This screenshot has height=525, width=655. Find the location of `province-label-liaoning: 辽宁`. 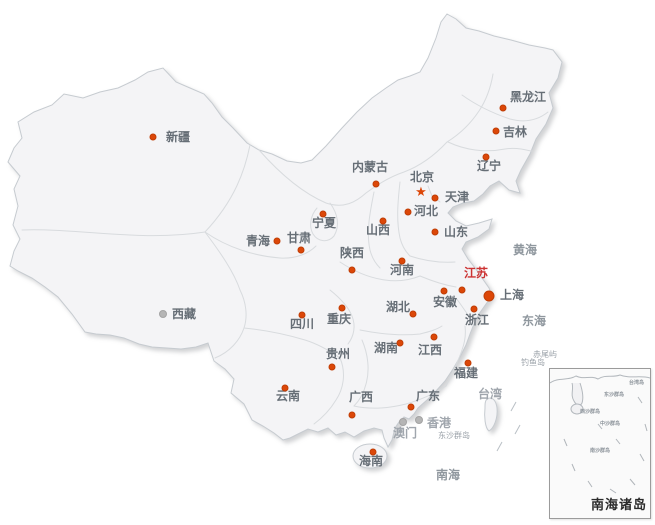

province-label-liaoning: 辽宁 is located at coordinates (489, 166).